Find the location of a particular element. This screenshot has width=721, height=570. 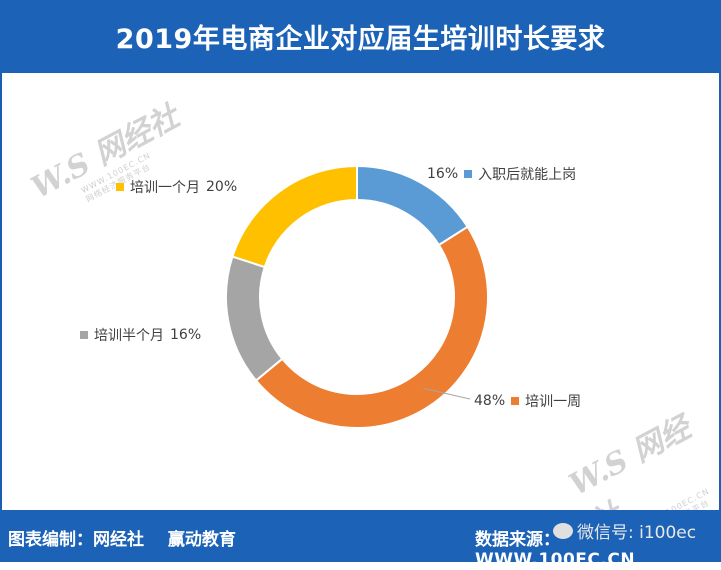

slice-label-one-month: 培训一个月 20% is located at coordinates (173, 187).